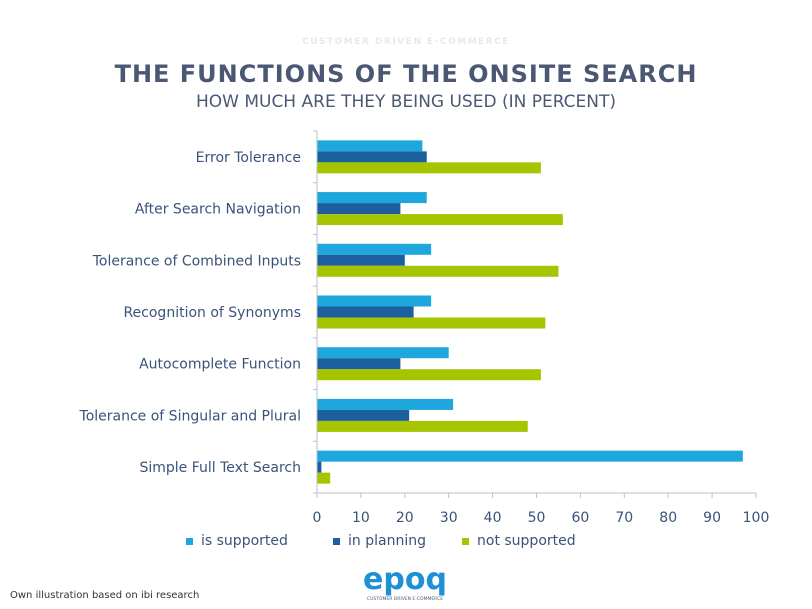  Describe the element at coordinates (220, 468) in the screenshot. I see `category-label-simple-full-text-search: Simple Full Text Search` at that location.